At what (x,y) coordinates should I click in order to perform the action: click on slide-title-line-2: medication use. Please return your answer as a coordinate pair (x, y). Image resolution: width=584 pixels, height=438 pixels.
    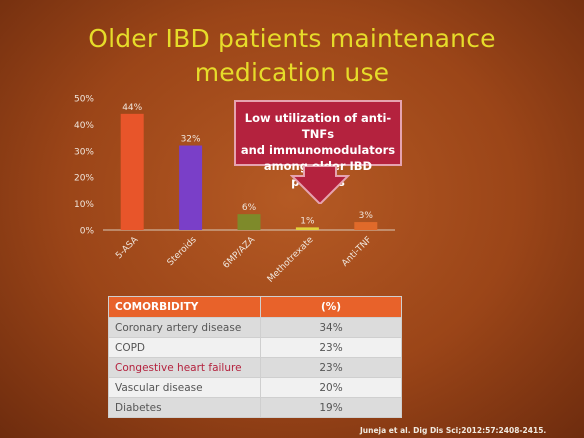
    Looking at the image, I should click on (292, 72).